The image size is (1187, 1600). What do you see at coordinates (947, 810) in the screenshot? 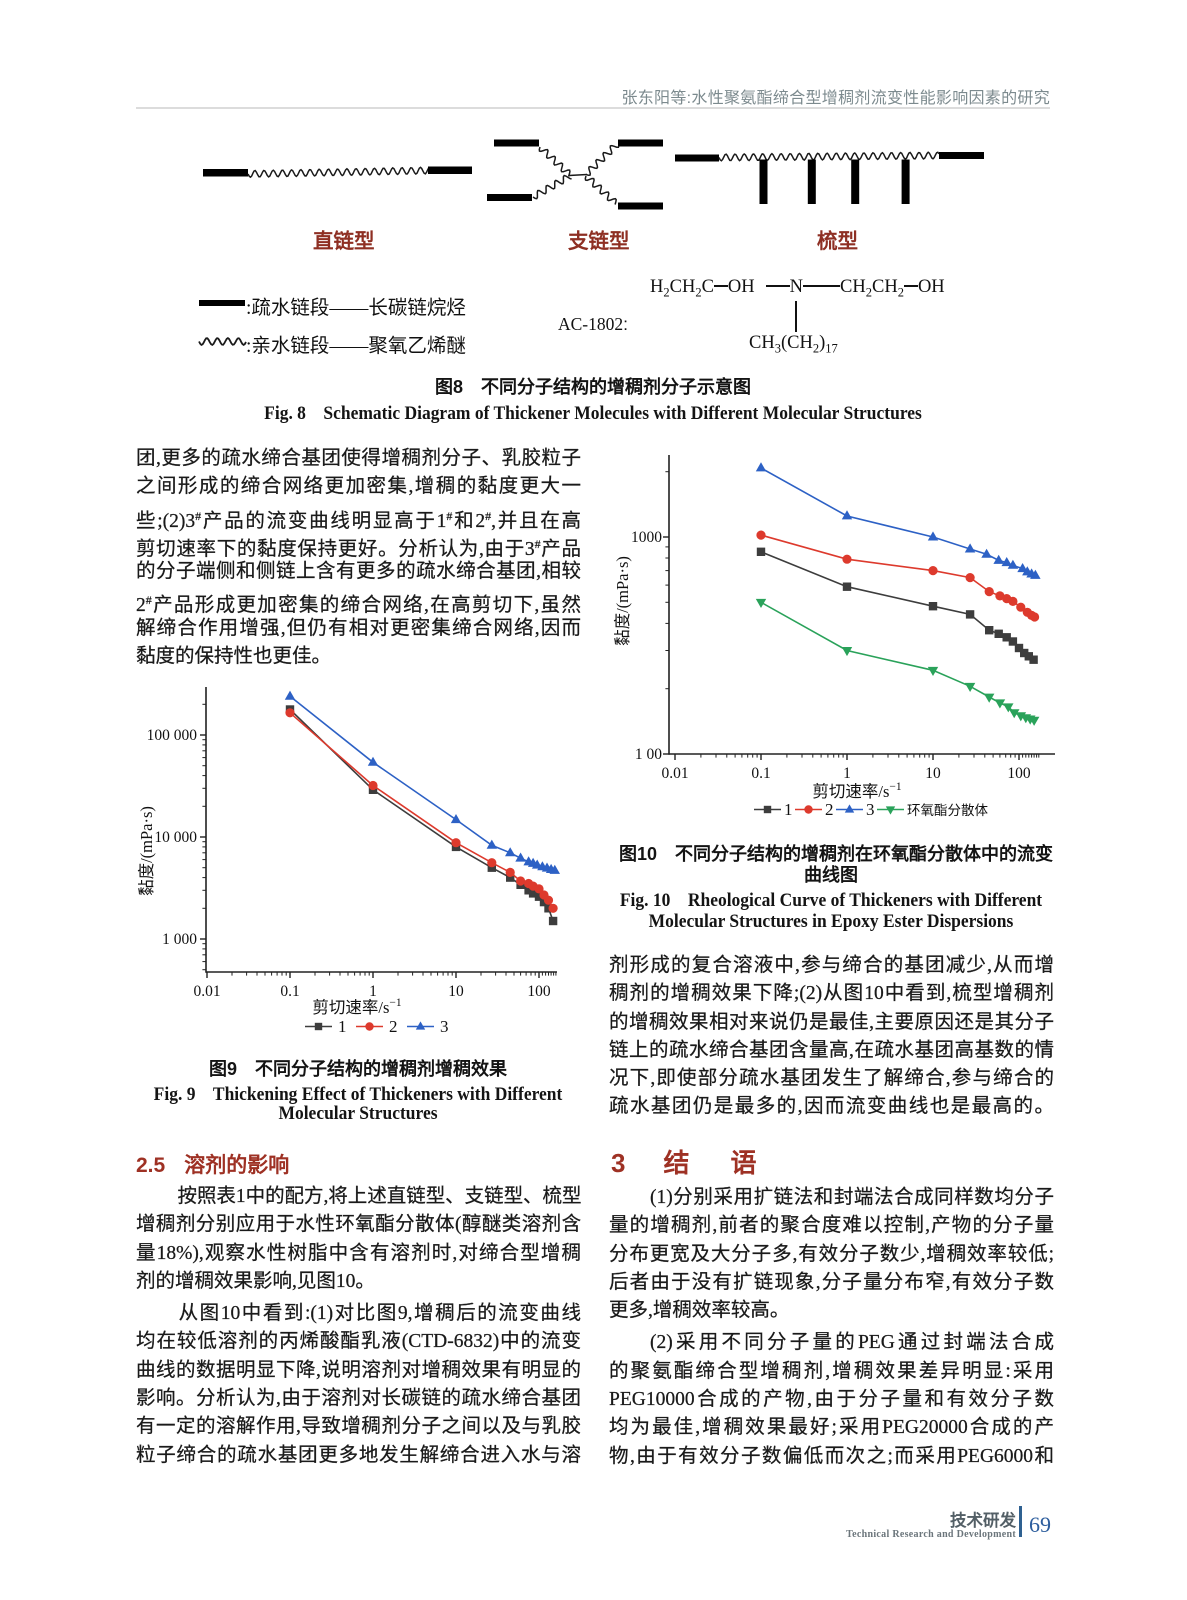
I see `svg-text: 环氧酯分散体` at bounding box center [947, 810].